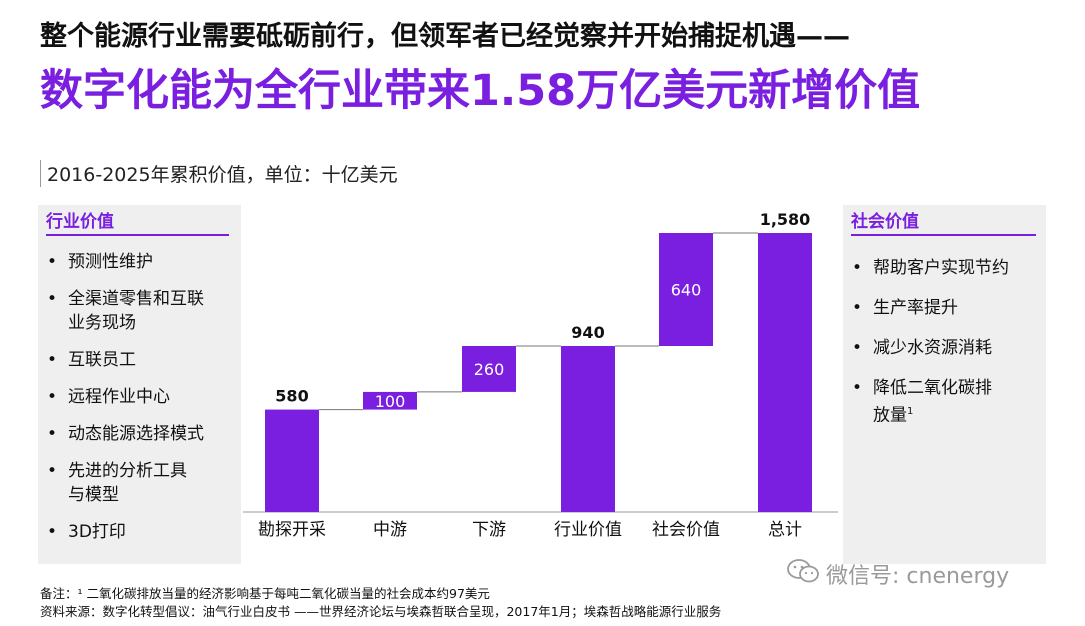 This screenshot has width=1085, height=626. What do you see at coordinates (93, 495) in the screenshot?
I see `list-item-text-cont: 与模型` at bounding box center [93, 495].